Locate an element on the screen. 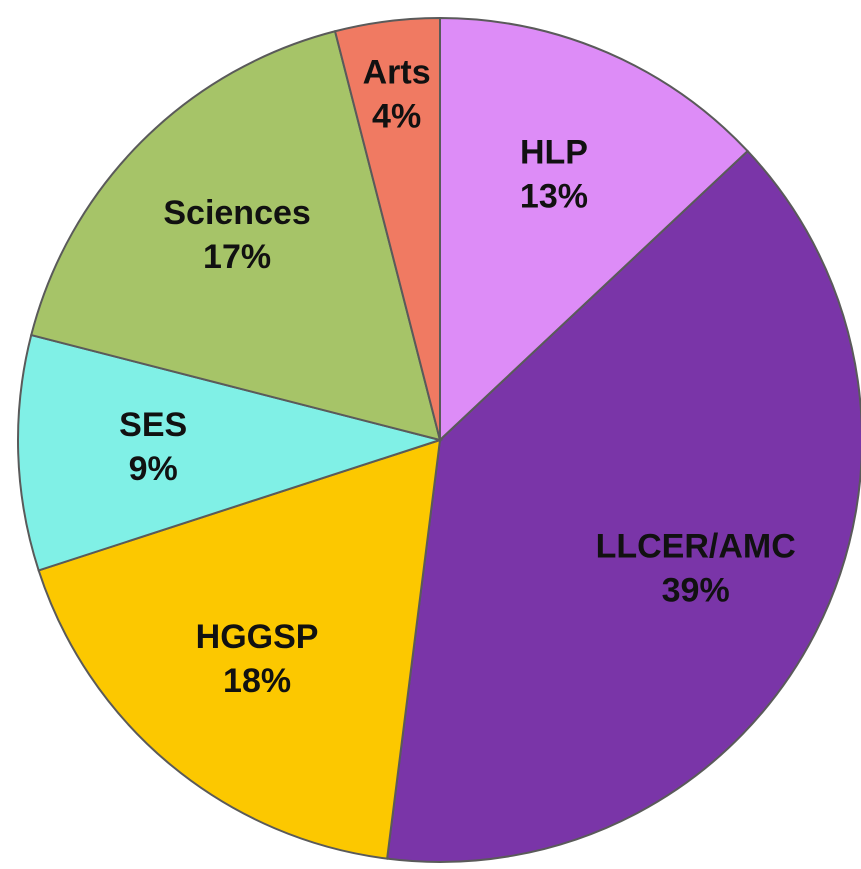 This screenshot has height=869, width=861. slice-value-label: 13% is located at coordinates (554, 197).